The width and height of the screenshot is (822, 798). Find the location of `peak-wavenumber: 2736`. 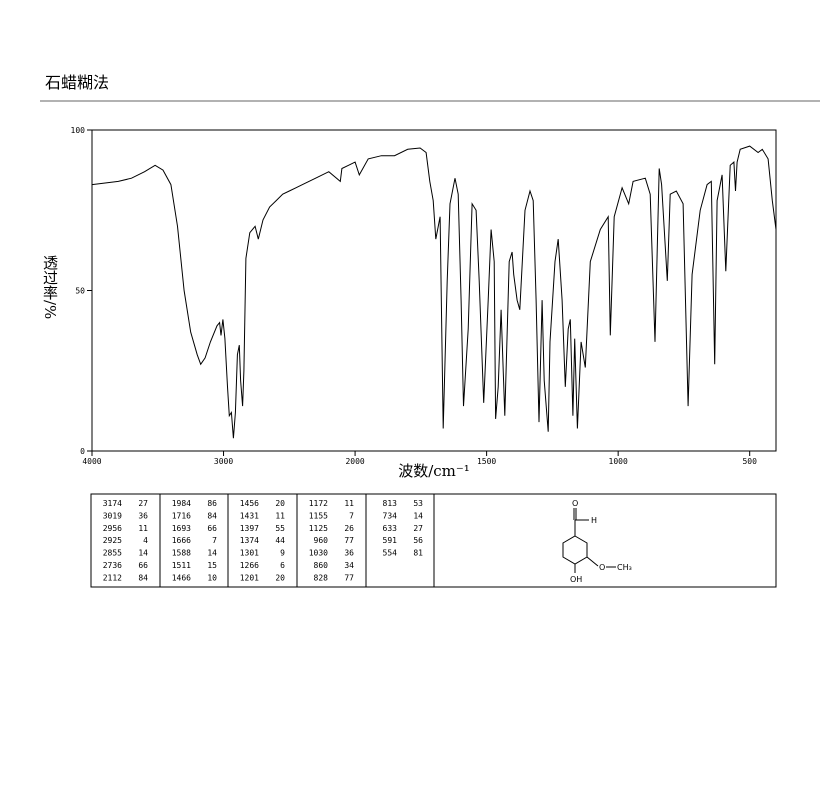

peak-wavenumber: 2736 is located at coordinates (112, 565).